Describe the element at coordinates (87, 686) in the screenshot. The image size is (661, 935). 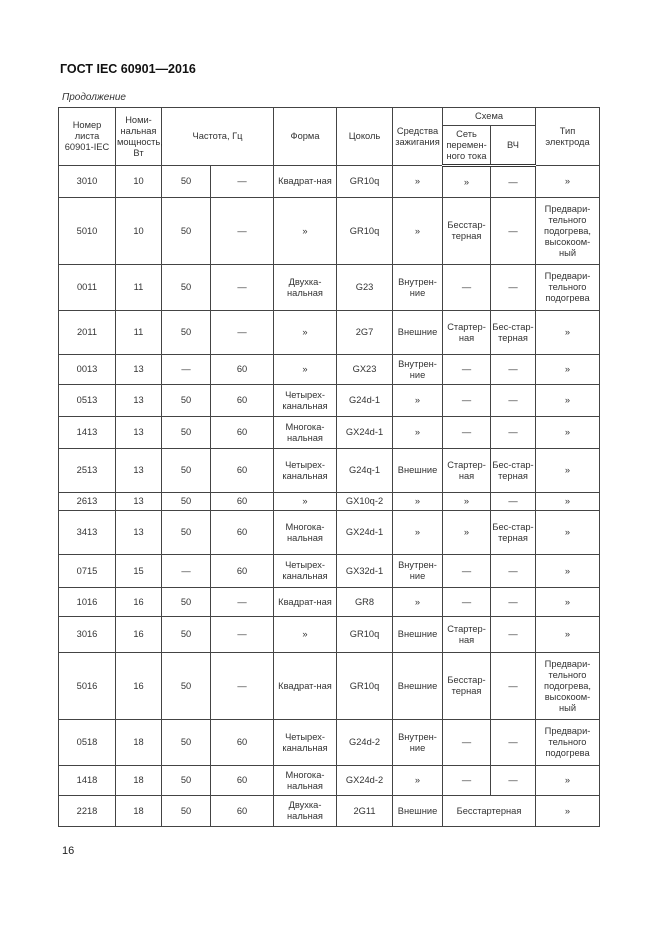
I see `cell-sheet: 5016` at that location.